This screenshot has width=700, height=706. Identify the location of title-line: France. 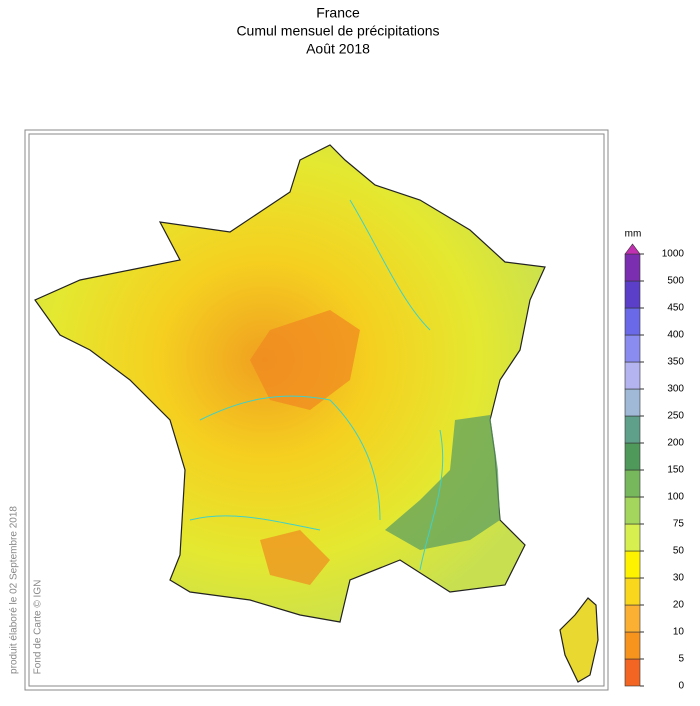
(338, 13).